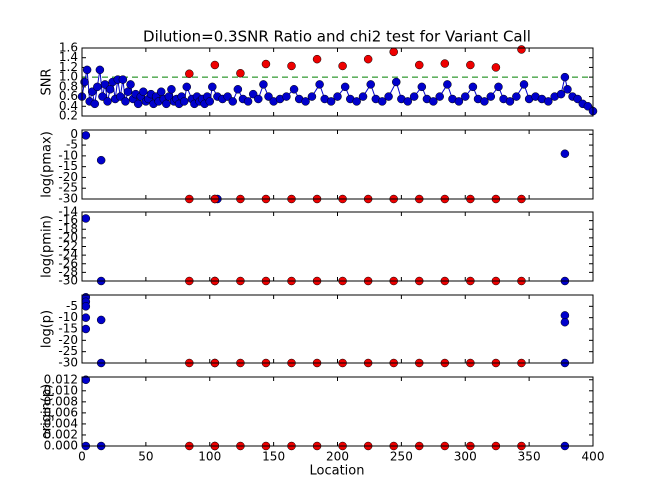 The width and height of the screenshot is (656, 493). I want to click on x-tick-label: 300, so click(465, 457).